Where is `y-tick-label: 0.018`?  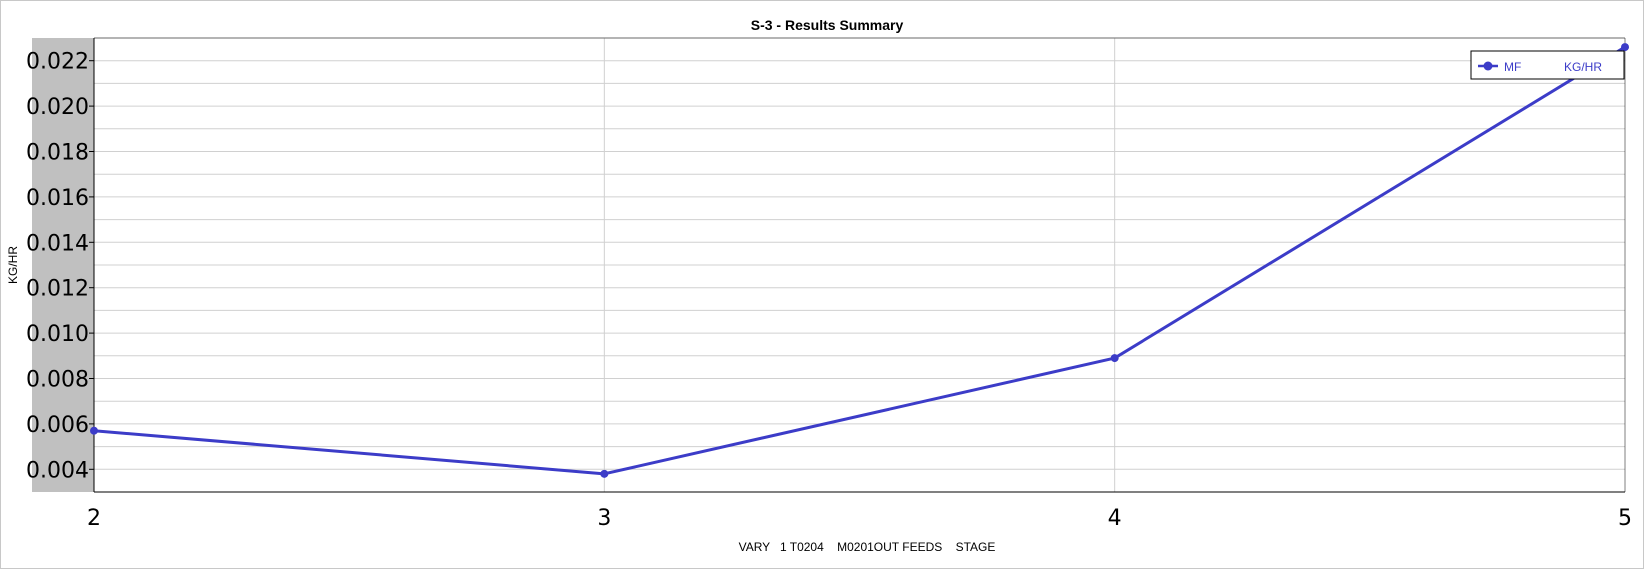
y-tick-label: 0.018 is located at coordinates (57, 153).